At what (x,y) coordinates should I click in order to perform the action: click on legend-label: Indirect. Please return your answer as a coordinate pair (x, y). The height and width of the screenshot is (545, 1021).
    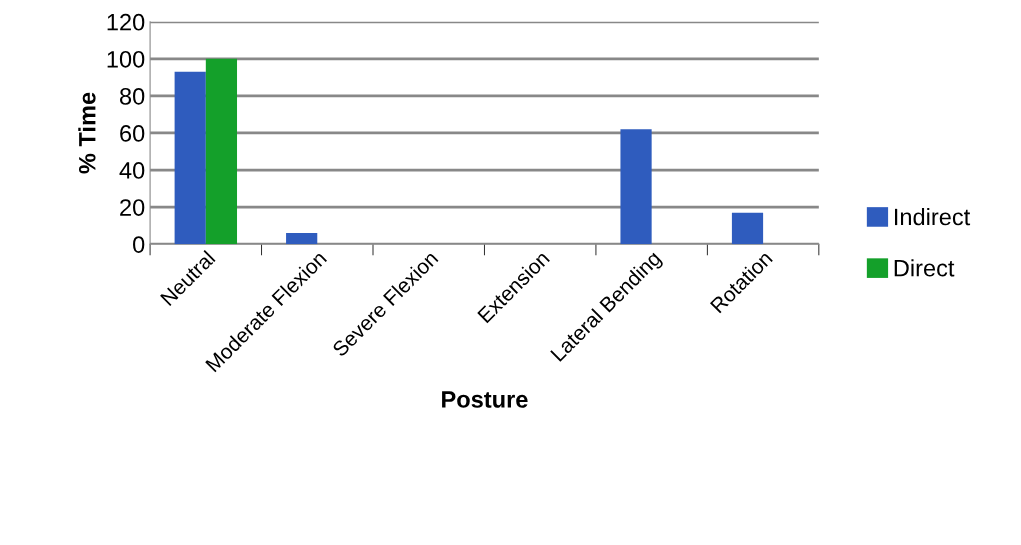
    Looking at the image, I should click on (932, 216).